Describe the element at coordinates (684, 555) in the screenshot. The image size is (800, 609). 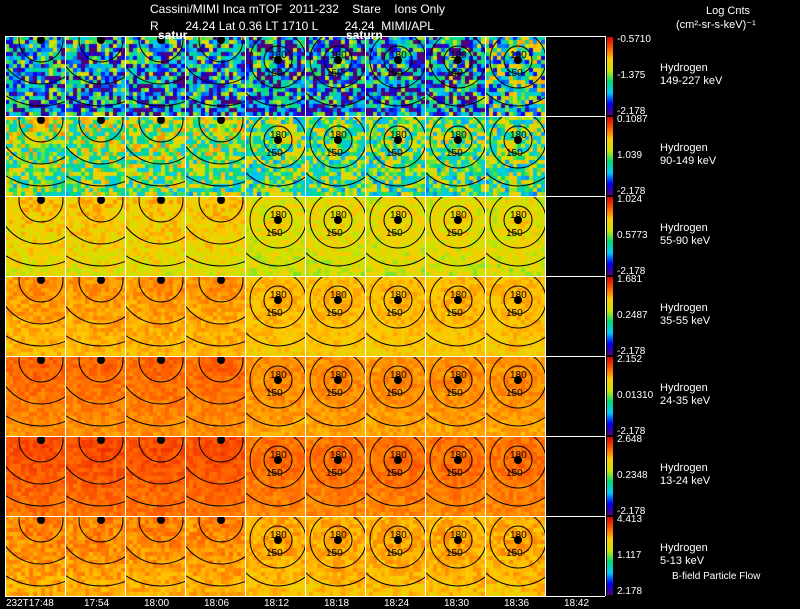
I see `band-label: Hydrogen 5-13 keV` at that location.